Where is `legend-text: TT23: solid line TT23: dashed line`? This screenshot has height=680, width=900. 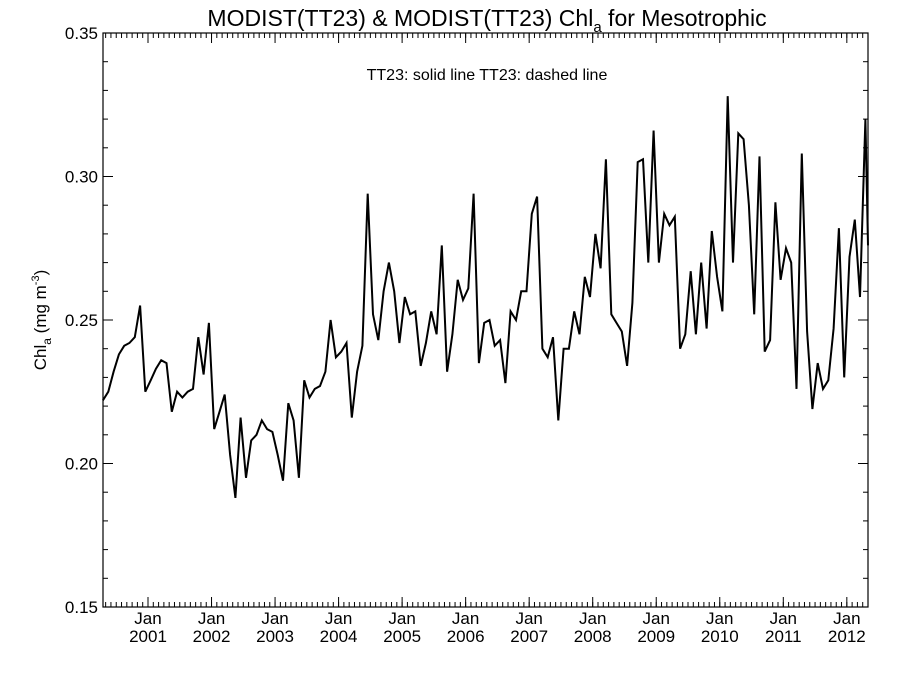 legend-text: TT23: solid line TT23: dashed line is located at coordinates (487, 75).